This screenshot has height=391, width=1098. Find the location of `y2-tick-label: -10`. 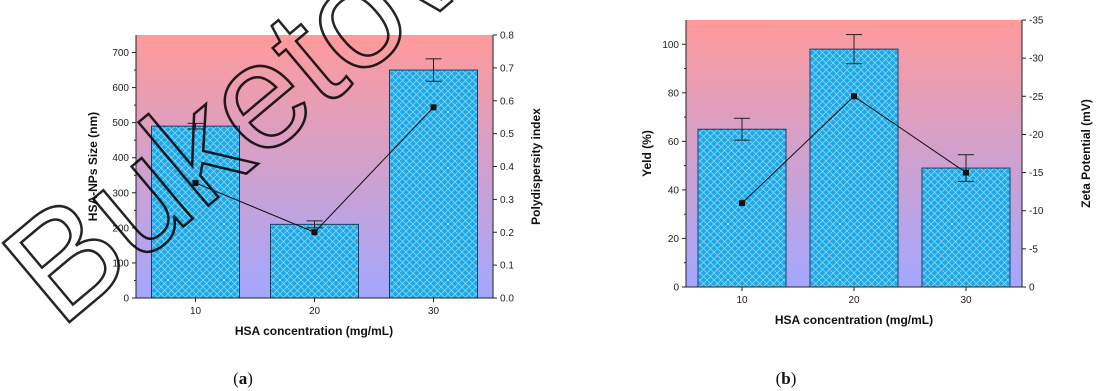

y2-tick-label: -10 is located at coordinates (1036, 211).